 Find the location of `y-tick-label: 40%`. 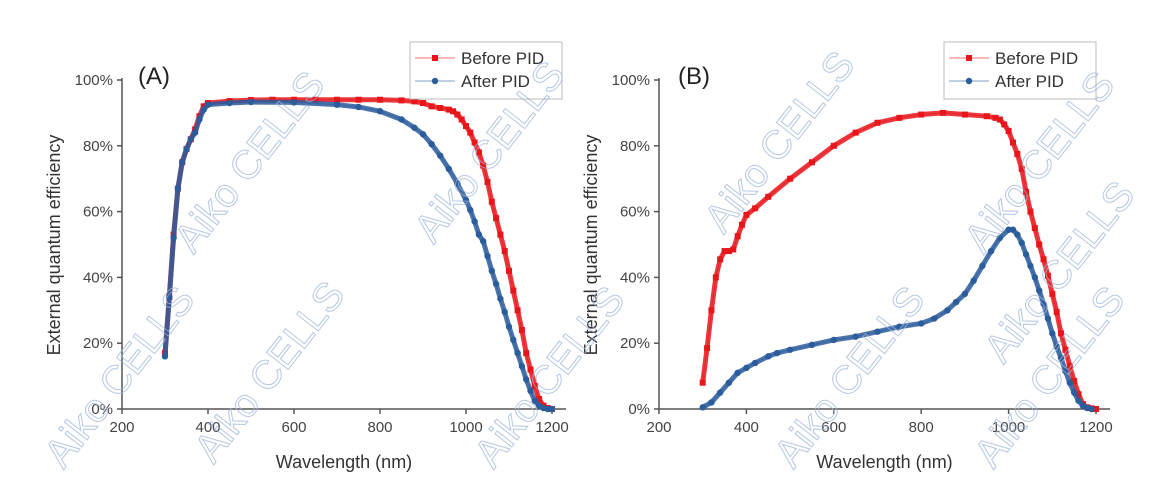

y-tick-label: 40% is located at coordinates (98, 277).